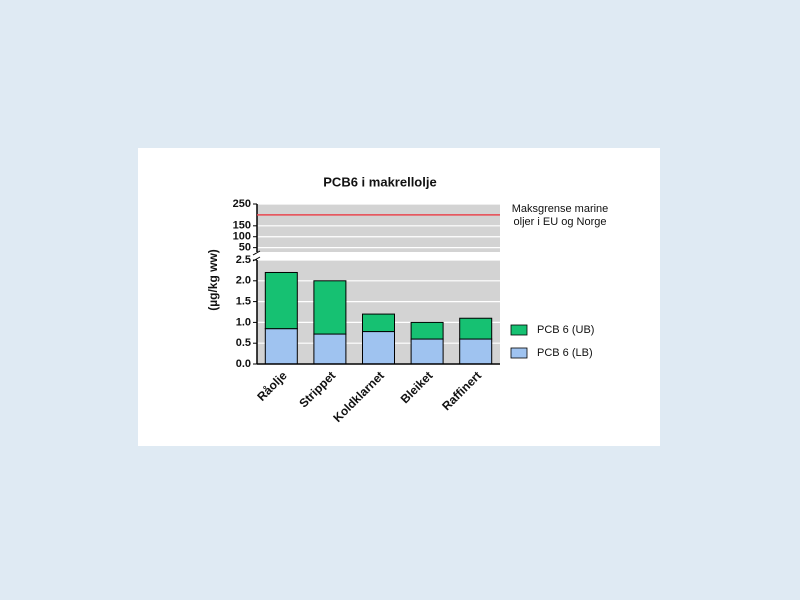 The image size is (800, 600). I want to click on y-tick-label: 1.5, so click(243, 302).